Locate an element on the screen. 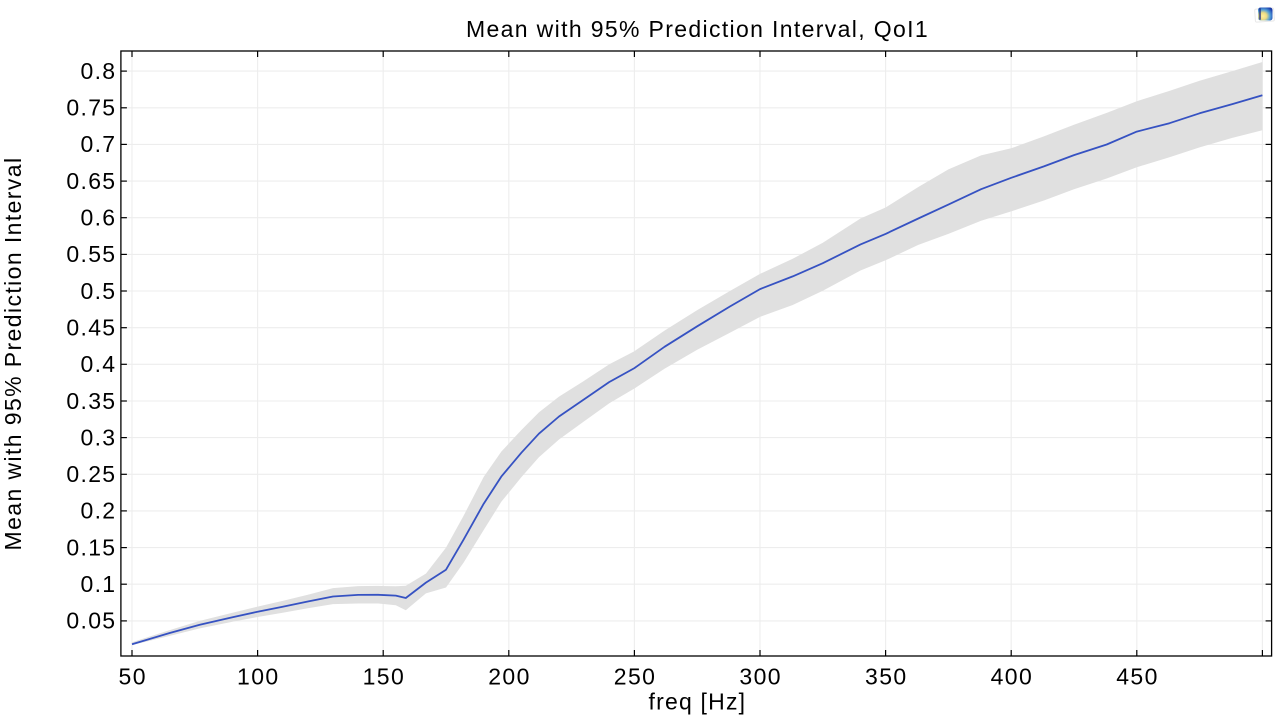 The height and width of the screenshot is (720, 1280). svg-text: 0.8 is located at coordinates (99, 71).